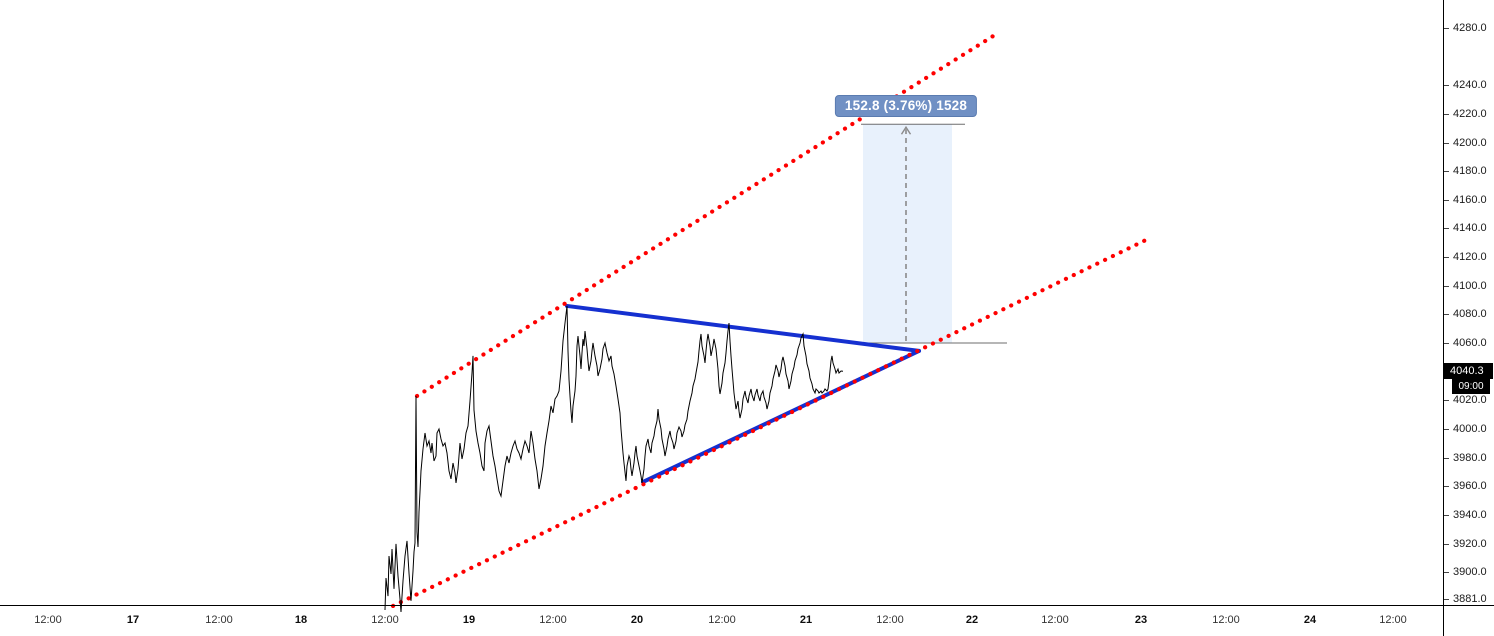  I want to click on projection-box, so click(907, 234).